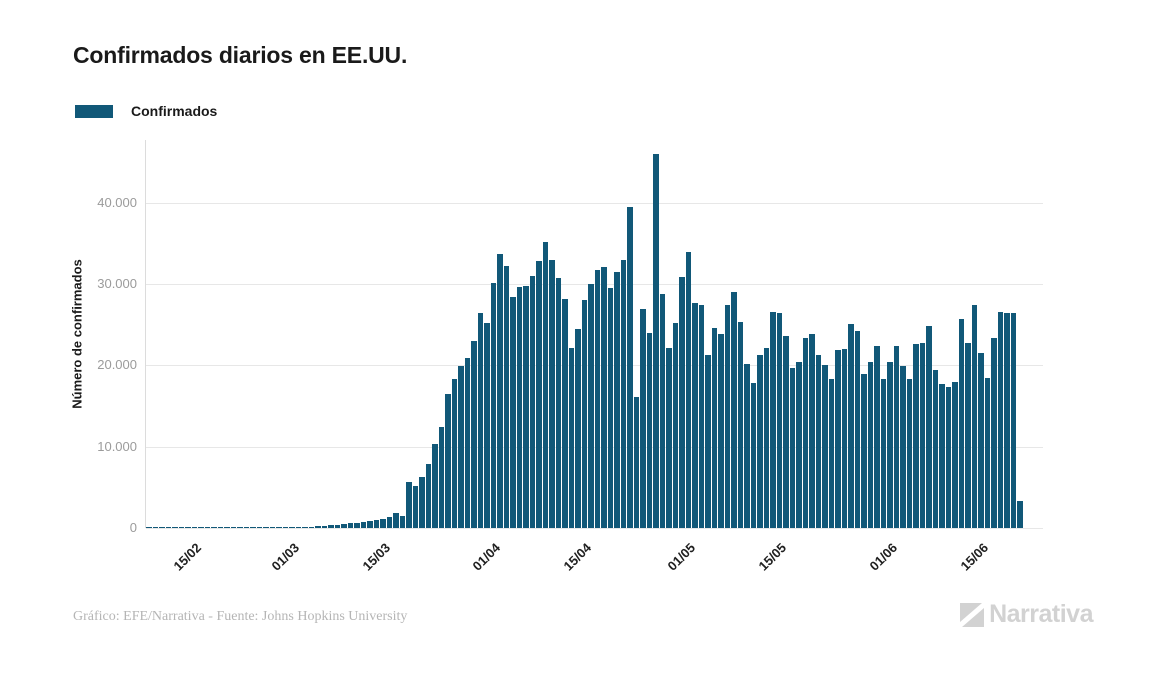  I want to click on x-tick-label: 15/05, so click(772, 557).